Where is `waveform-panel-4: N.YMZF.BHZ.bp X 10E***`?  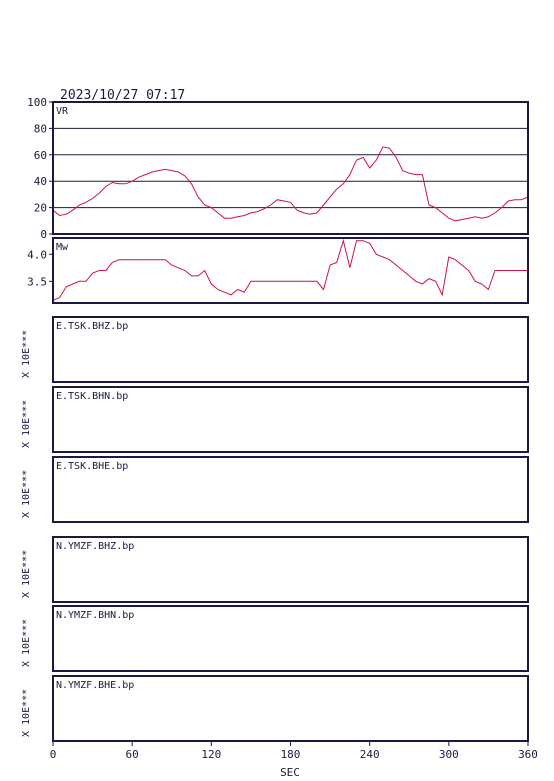
waveform-panel-4: N.YMZF.BHZ.bp X 10E*** is located at coordinates (275, 569).